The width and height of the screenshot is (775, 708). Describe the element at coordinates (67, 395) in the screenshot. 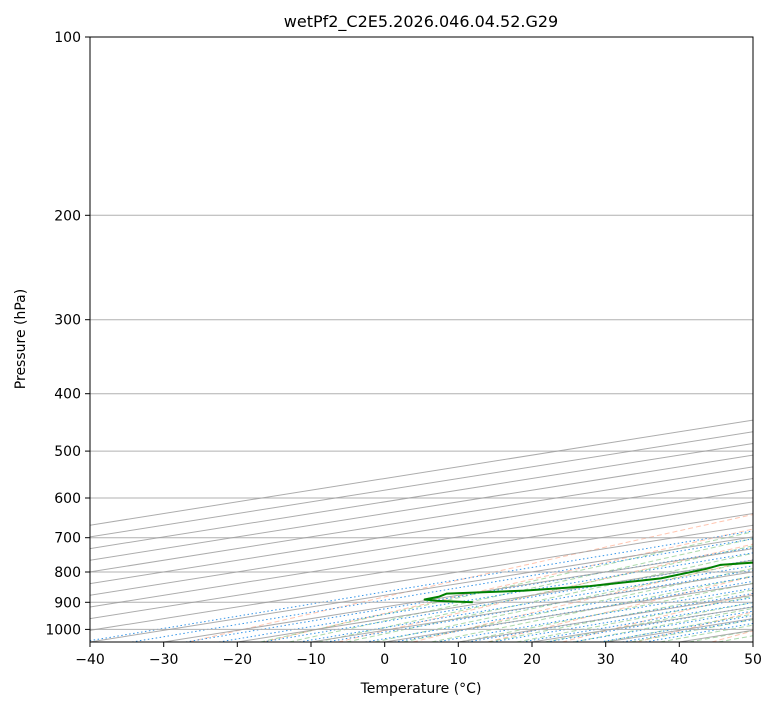

I see `y-tick-label: 400` at that location.